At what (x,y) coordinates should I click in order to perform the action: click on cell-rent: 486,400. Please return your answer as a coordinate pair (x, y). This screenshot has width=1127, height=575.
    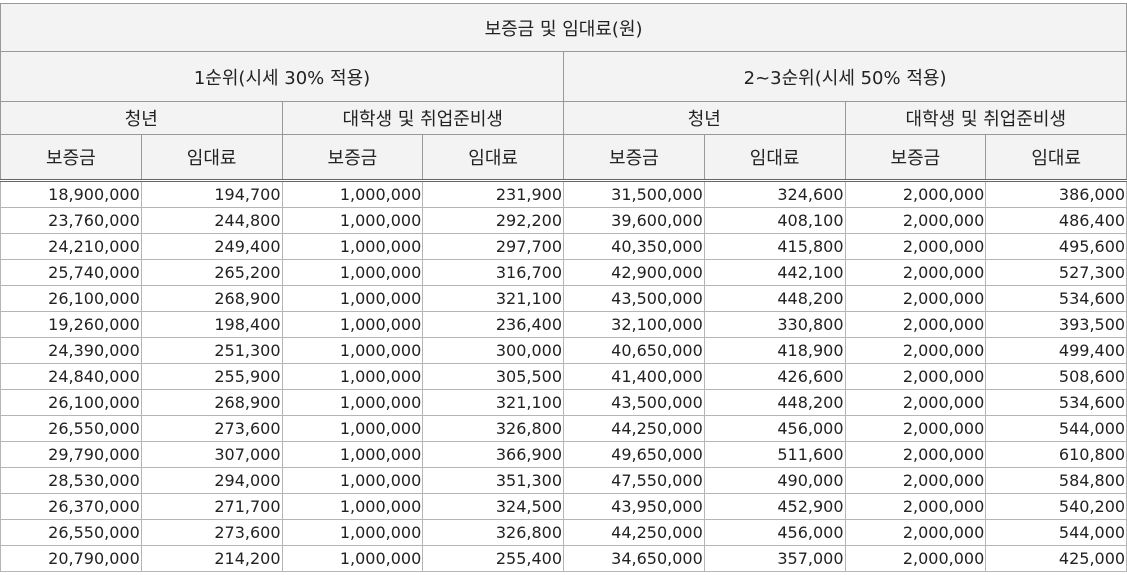
    Looking at the image, I should click on (1056, 220).